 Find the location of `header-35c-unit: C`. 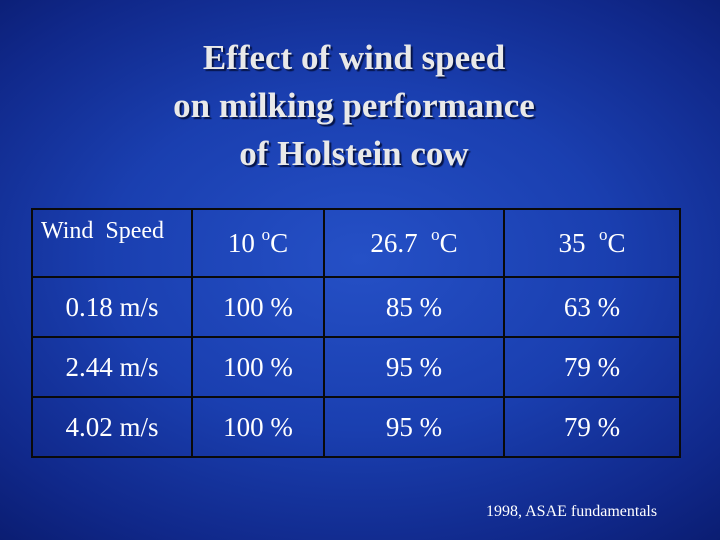

header-35c-unit: C is located at coordinates (616, 242).